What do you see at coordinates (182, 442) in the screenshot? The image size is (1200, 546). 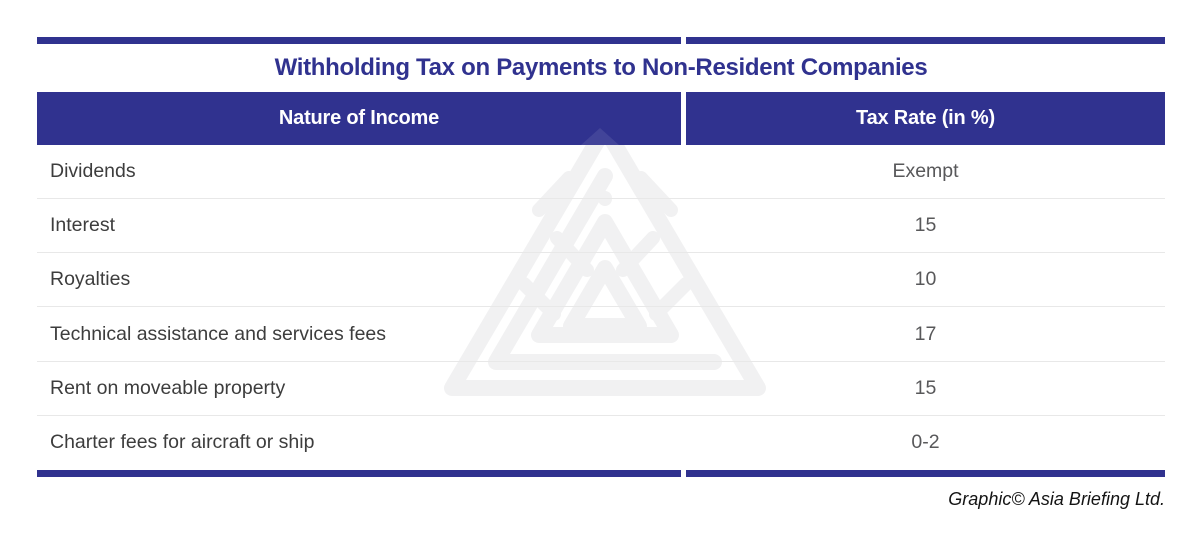 I see `income-cell: Charter fees for aircraft or ship` at bounding box center [182, 442].